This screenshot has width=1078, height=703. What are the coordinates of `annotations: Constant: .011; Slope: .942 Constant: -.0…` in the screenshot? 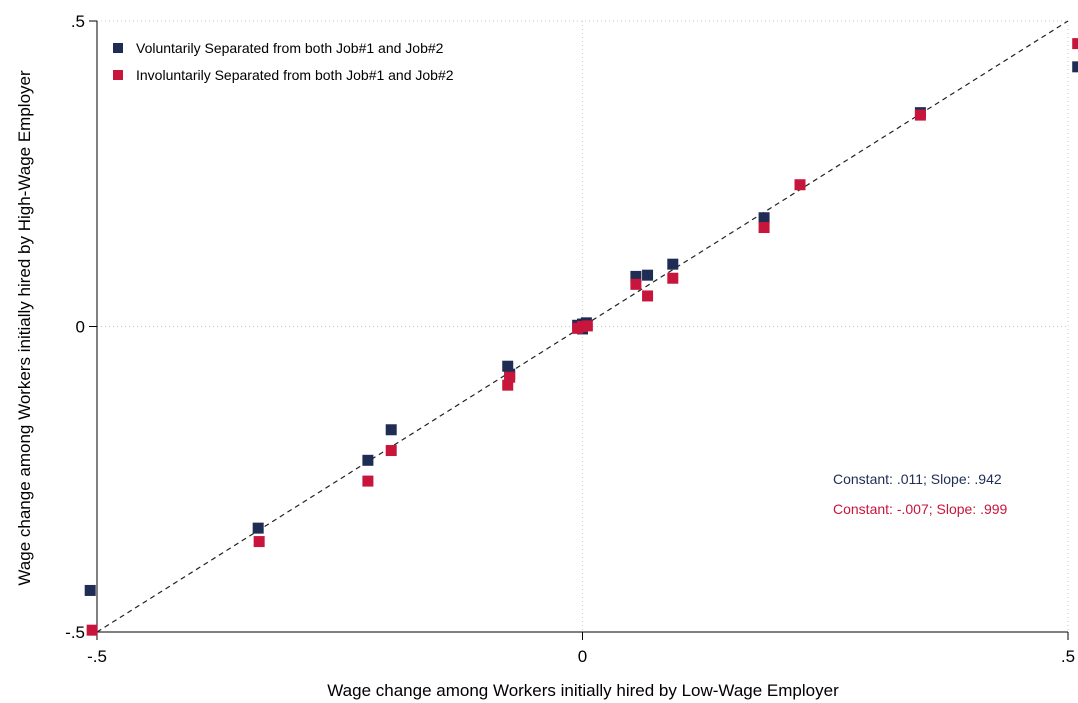 It's located at (920, 494).